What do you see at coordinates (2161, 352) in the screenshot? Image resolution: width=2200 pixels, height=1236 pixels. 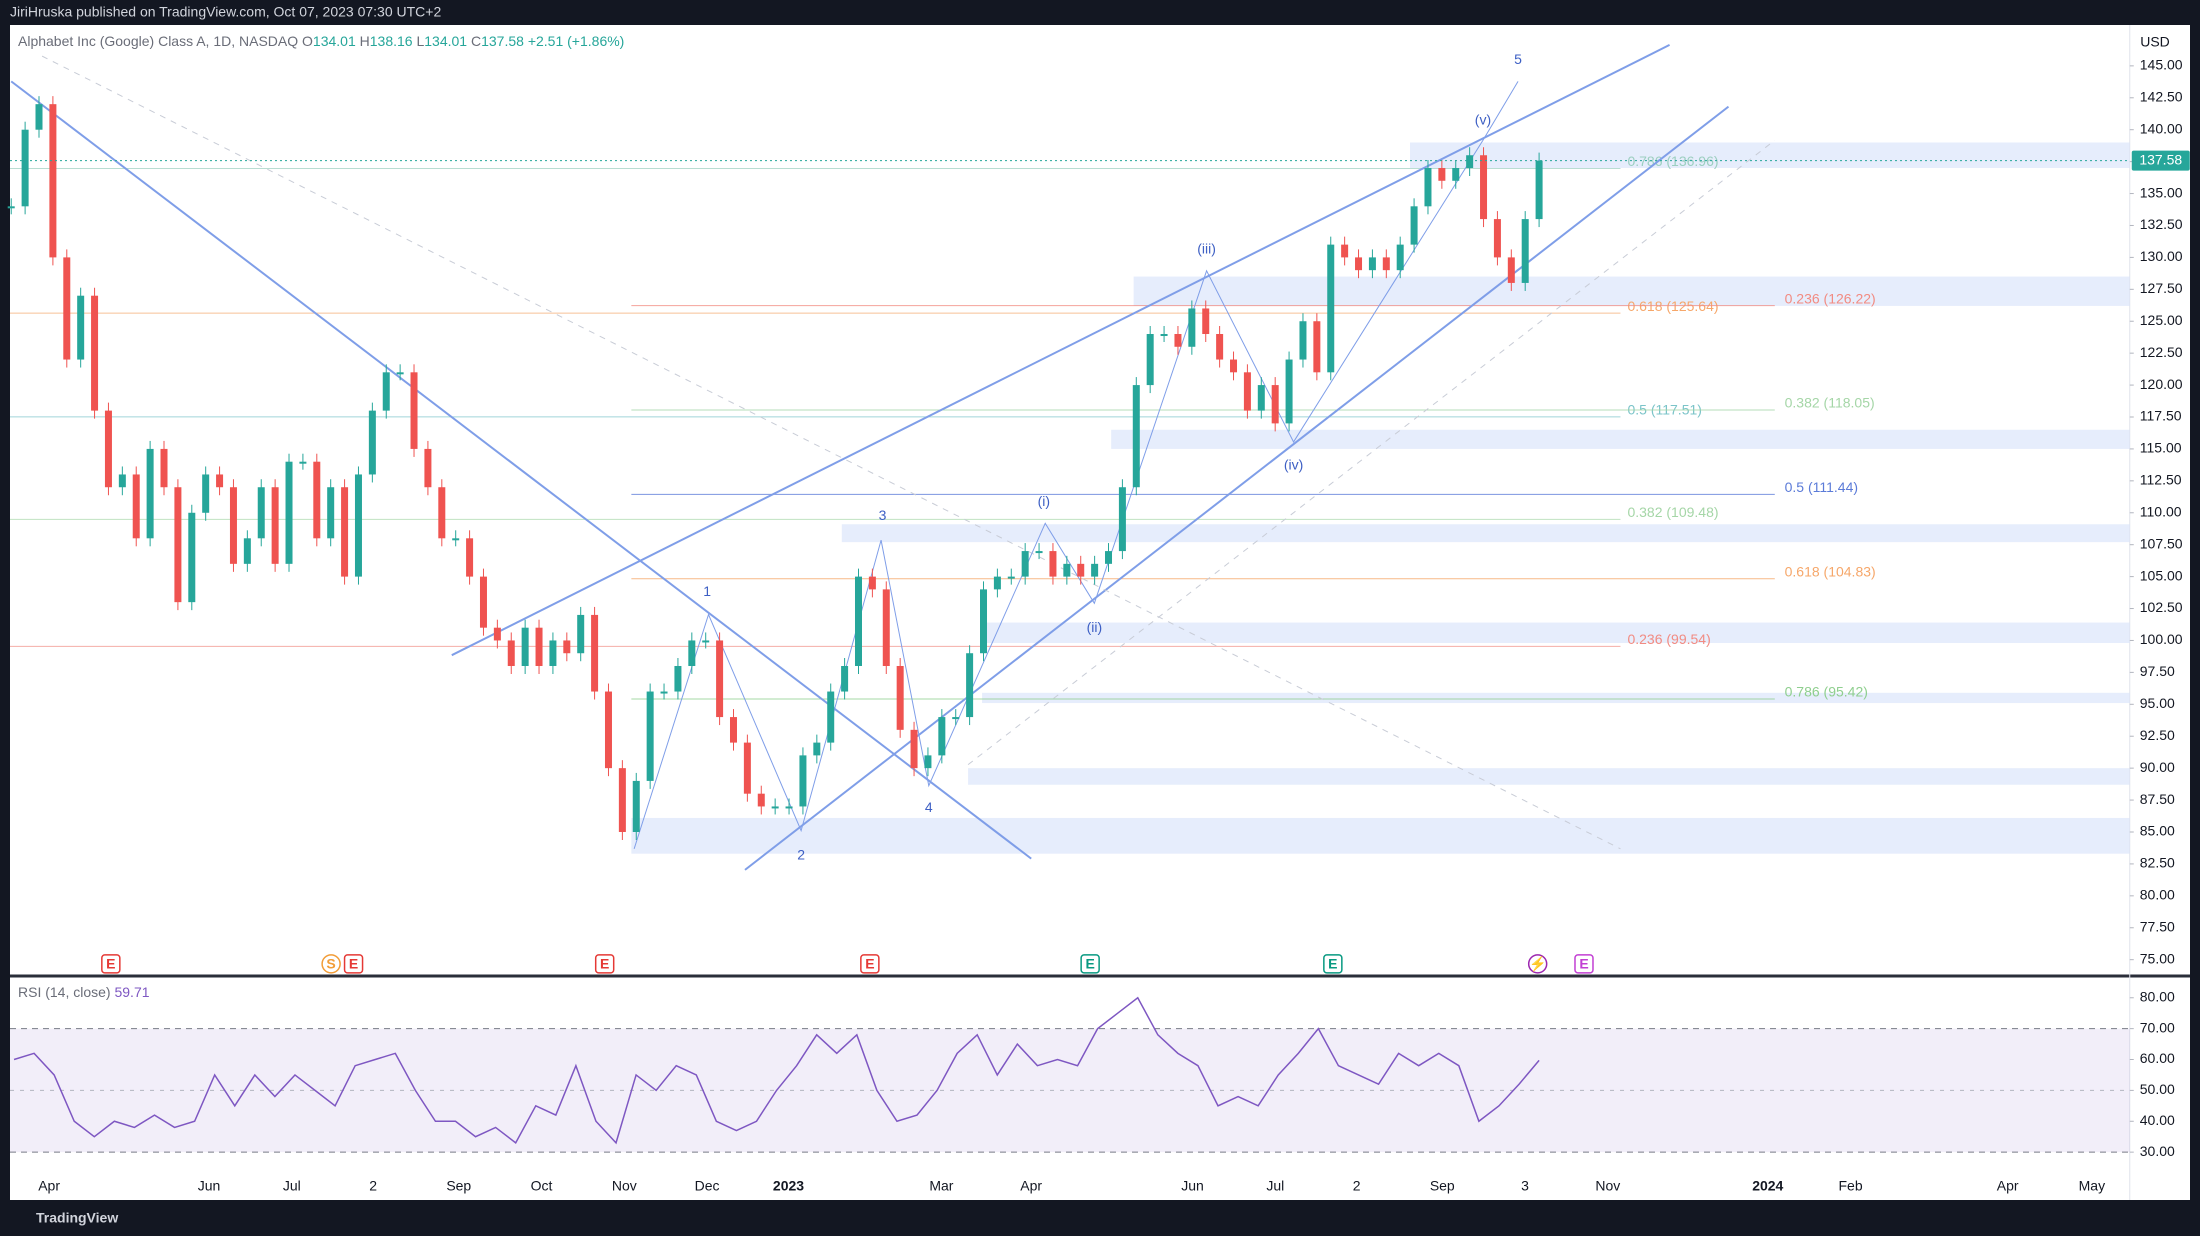 I see `y-tick-label: 122.50` at bounding box center [2161, 352].